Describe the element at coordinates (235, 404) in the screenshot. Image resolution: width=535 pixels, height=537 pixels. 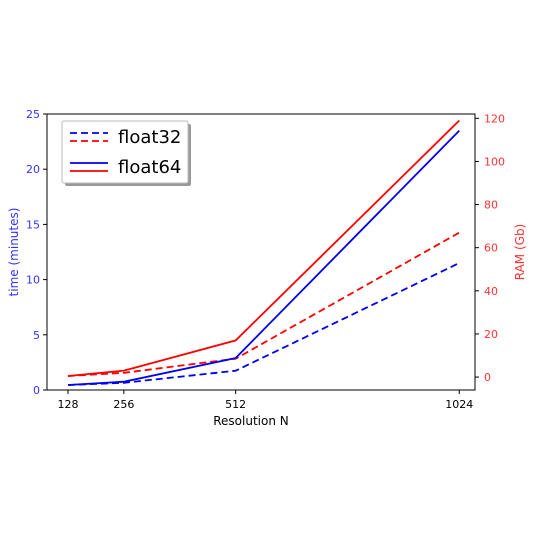
I see `x-tick-label: 512` at that location.